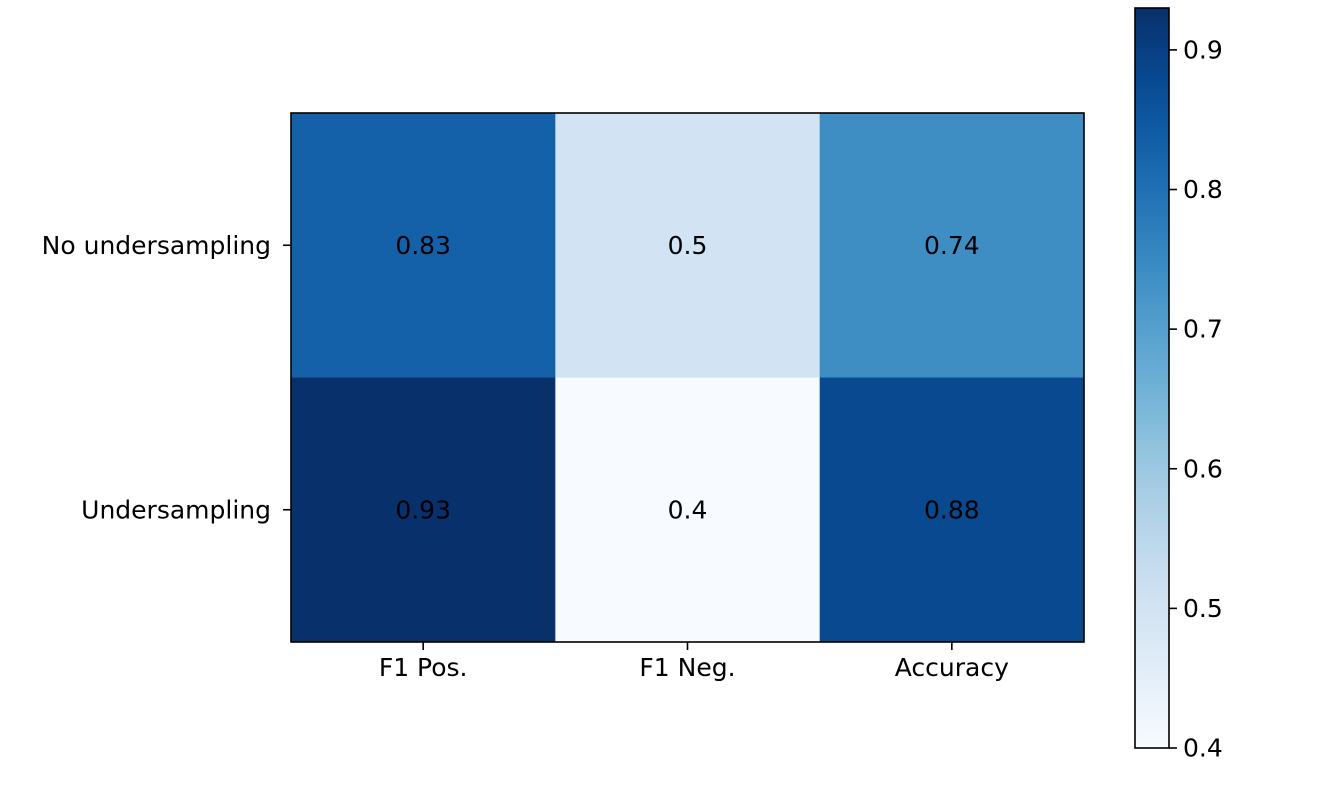 This screenshot has height=788, width=1342. I want to click on x-axis: F1 Pos. F1 Neg. Accuracy, so click(694, 662).